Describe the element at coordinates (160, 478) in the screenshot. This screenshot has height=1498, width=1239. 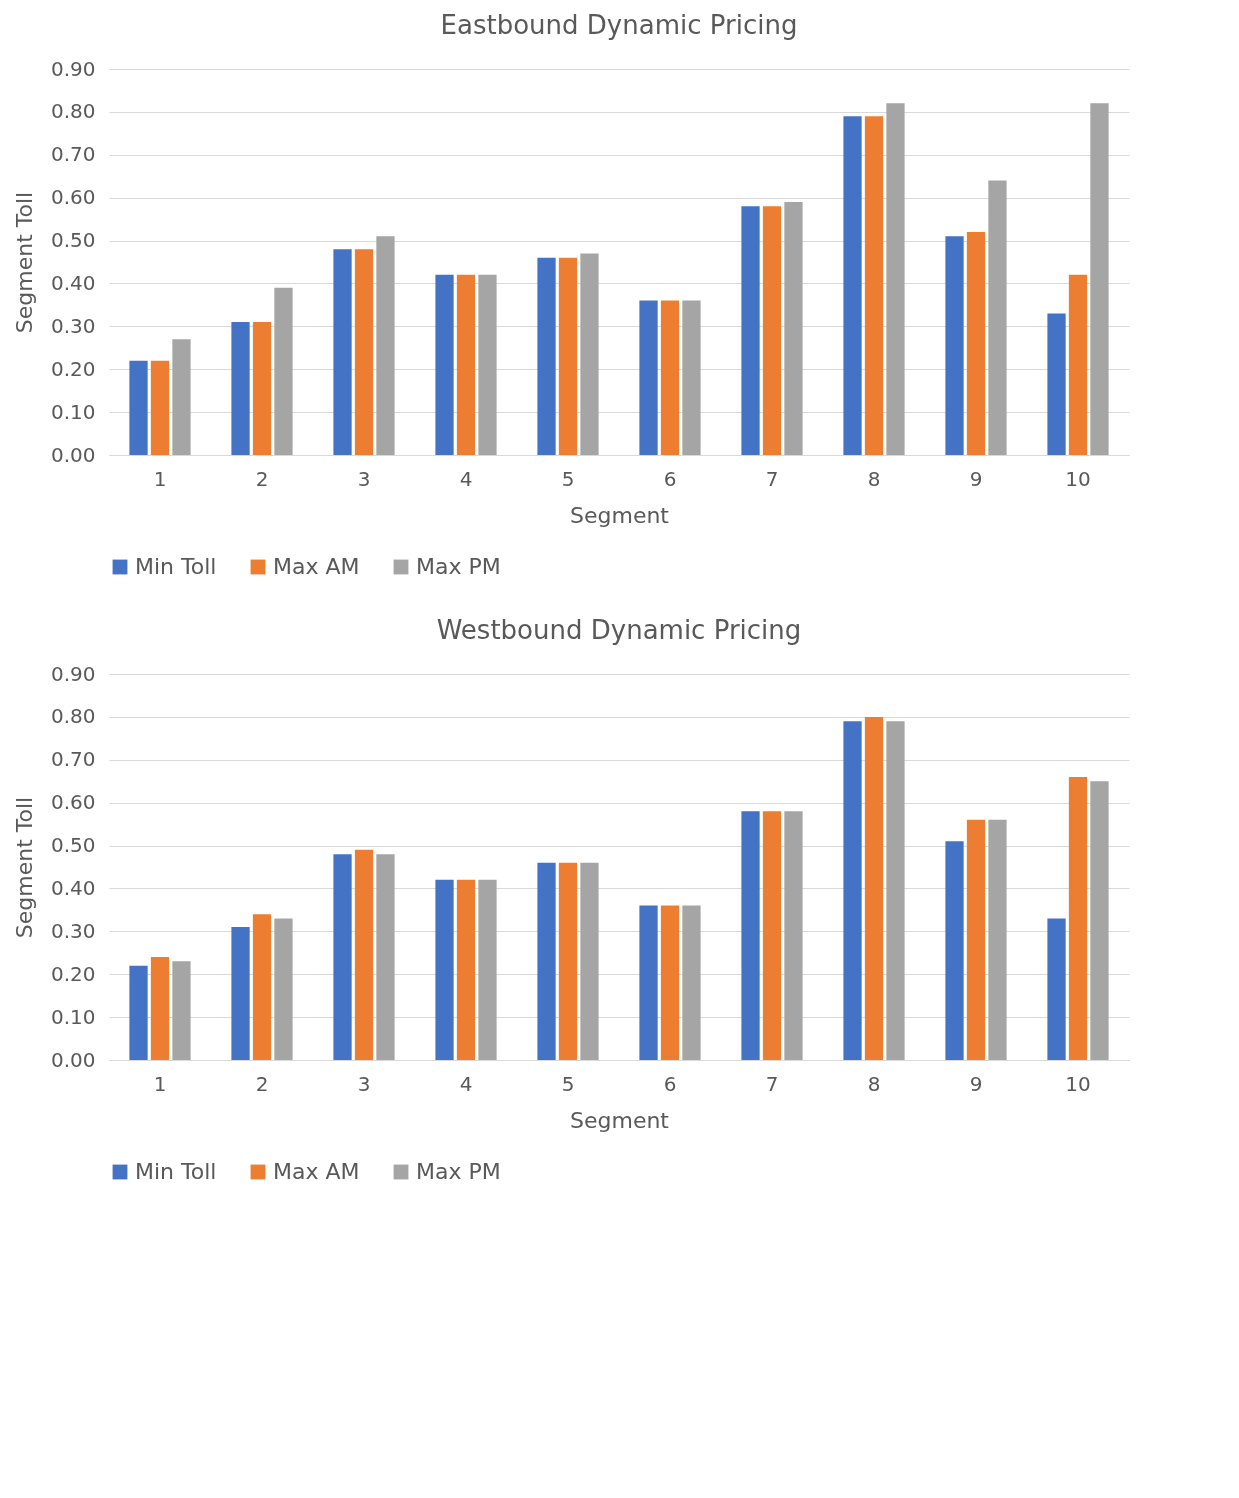
I see `x-tick-label: 1` at that location.